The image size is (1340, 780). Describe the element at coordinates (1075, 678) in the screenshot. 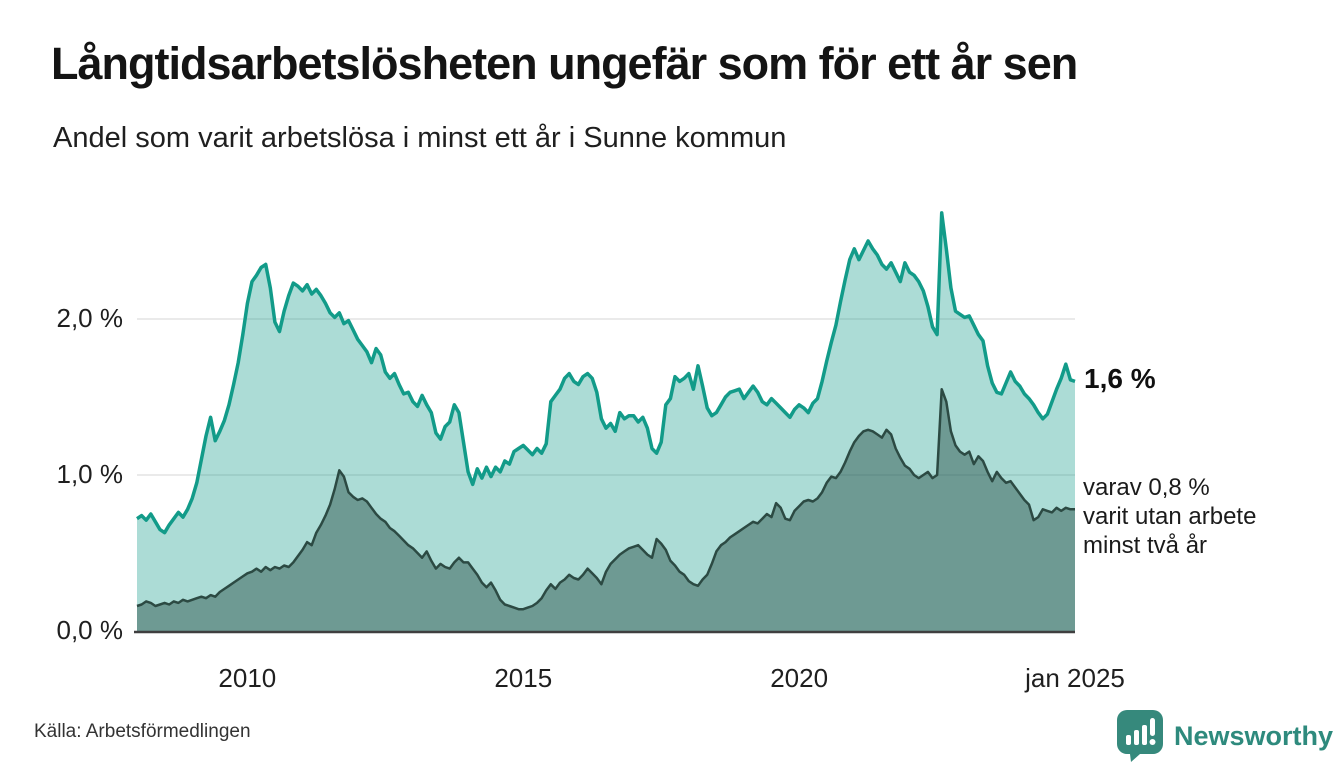

I see `x-axis-label: jan 2025` at that location.